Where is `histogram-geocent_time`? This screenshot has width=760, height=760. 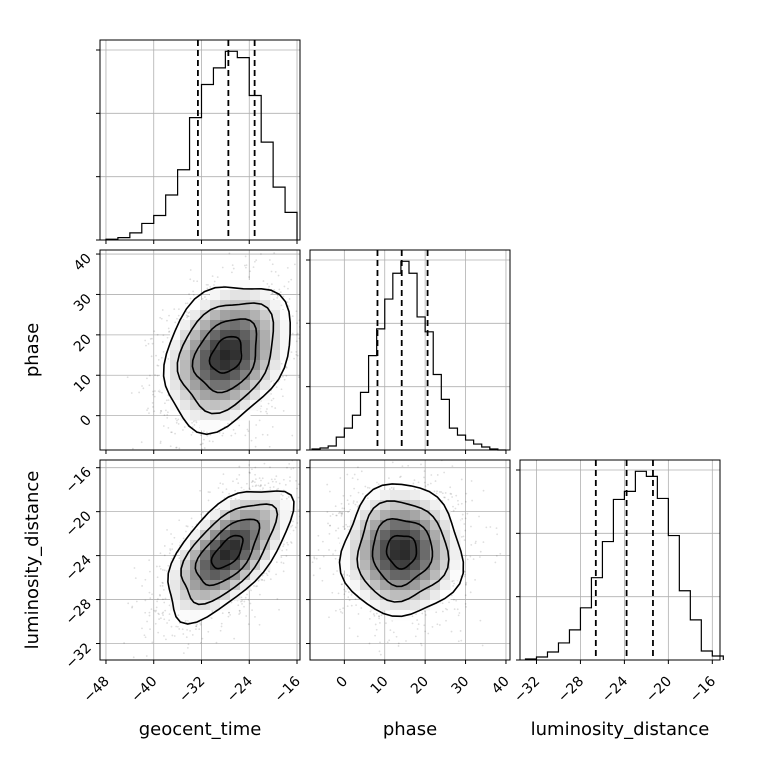 histogram-geocent_time is located at coordinates (198, 141).